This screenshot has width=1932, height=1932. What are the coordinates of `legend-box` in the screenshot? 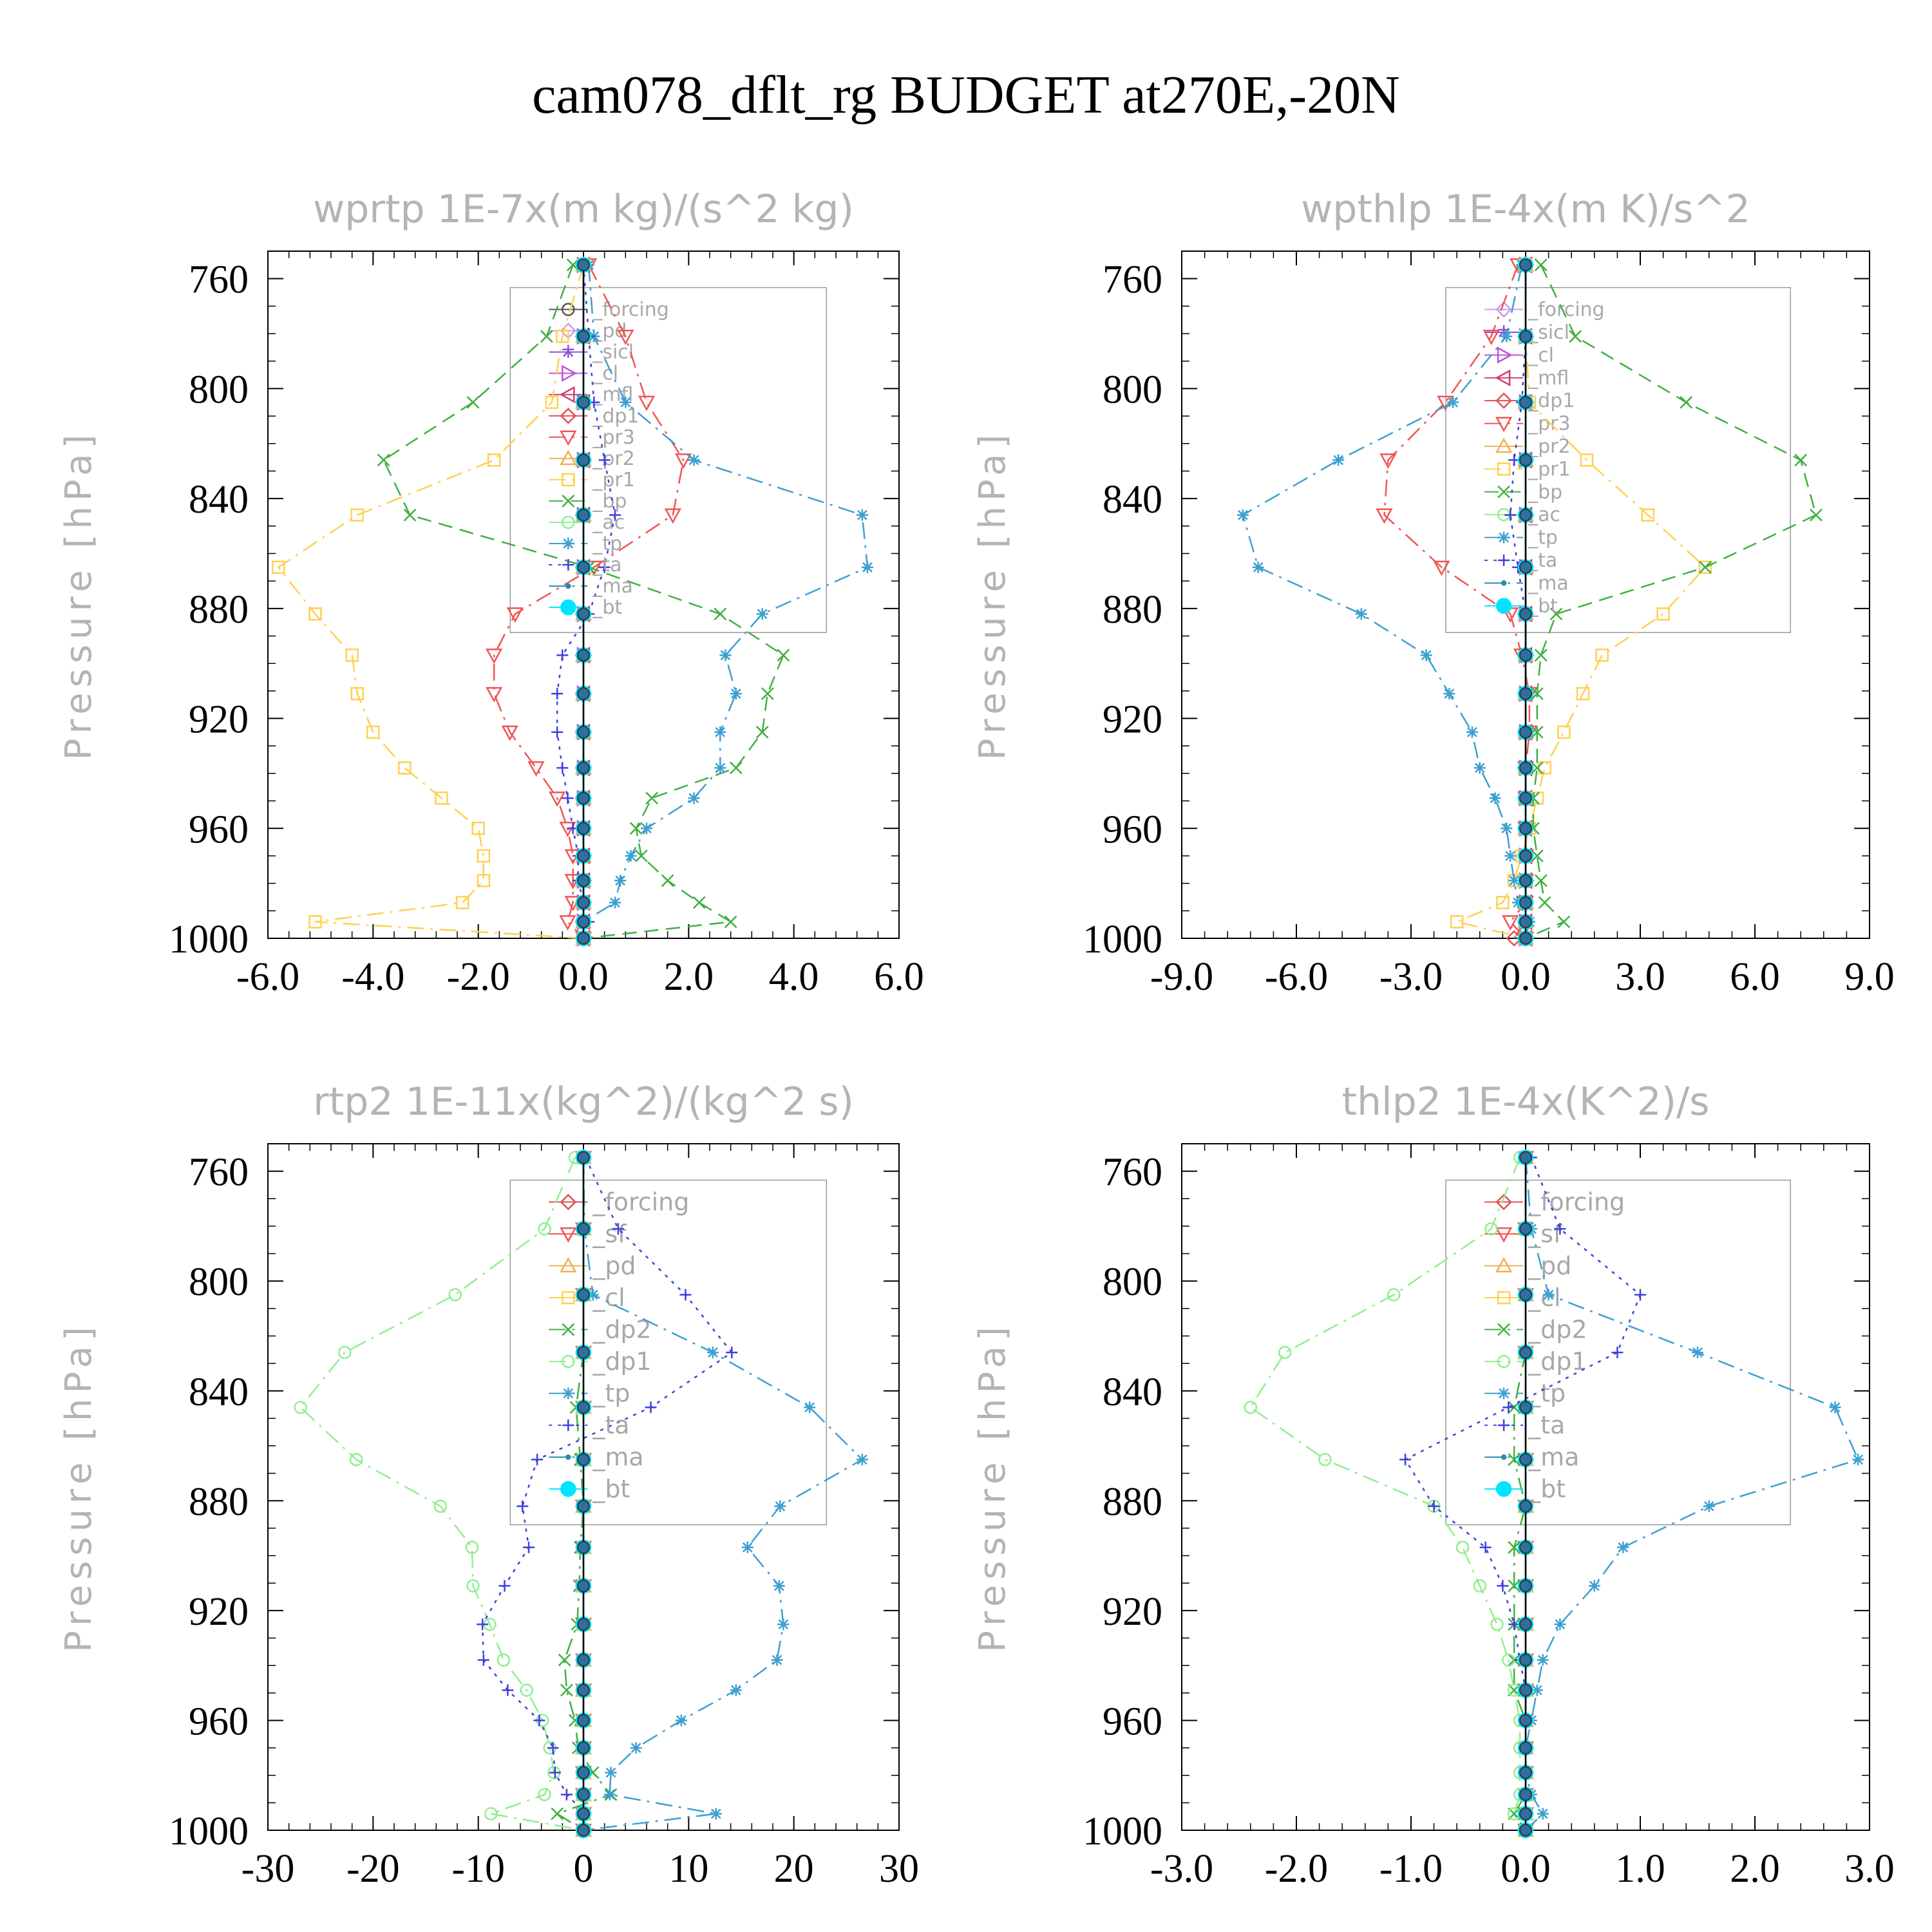 It's located at (668, 460).